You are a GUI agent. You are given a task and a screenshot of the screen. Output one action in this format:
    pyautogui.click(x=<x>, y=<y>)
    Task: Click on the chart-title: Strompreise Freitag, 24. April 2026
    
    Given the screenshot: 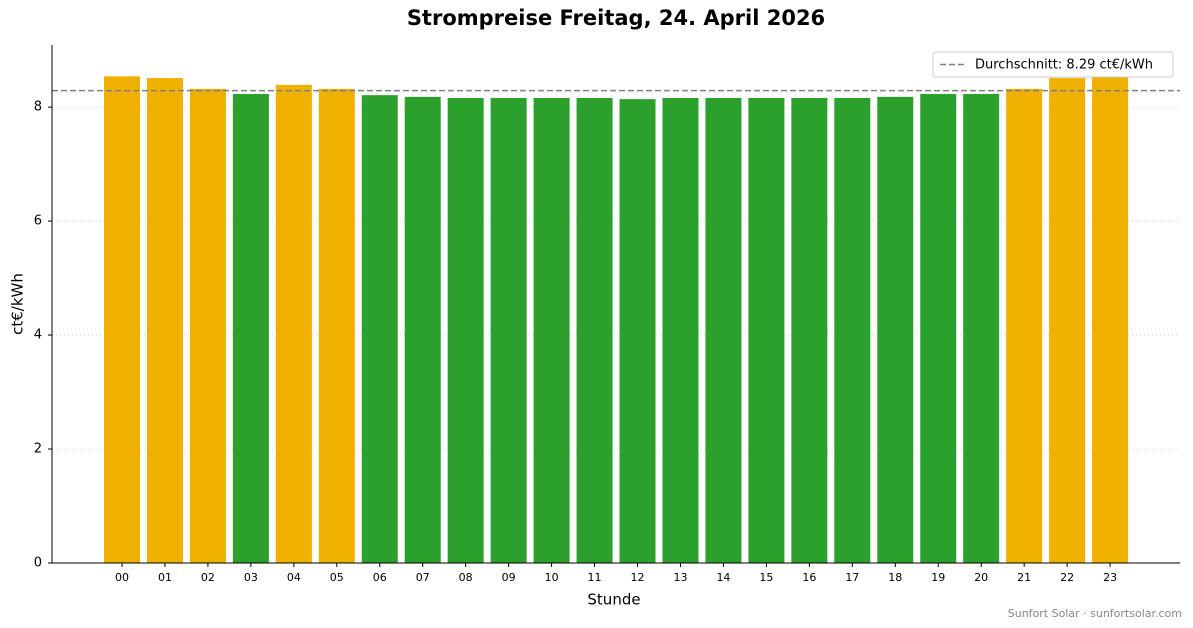 What is the action you would take?
    pyautogui.click(x=616, y=18)
    